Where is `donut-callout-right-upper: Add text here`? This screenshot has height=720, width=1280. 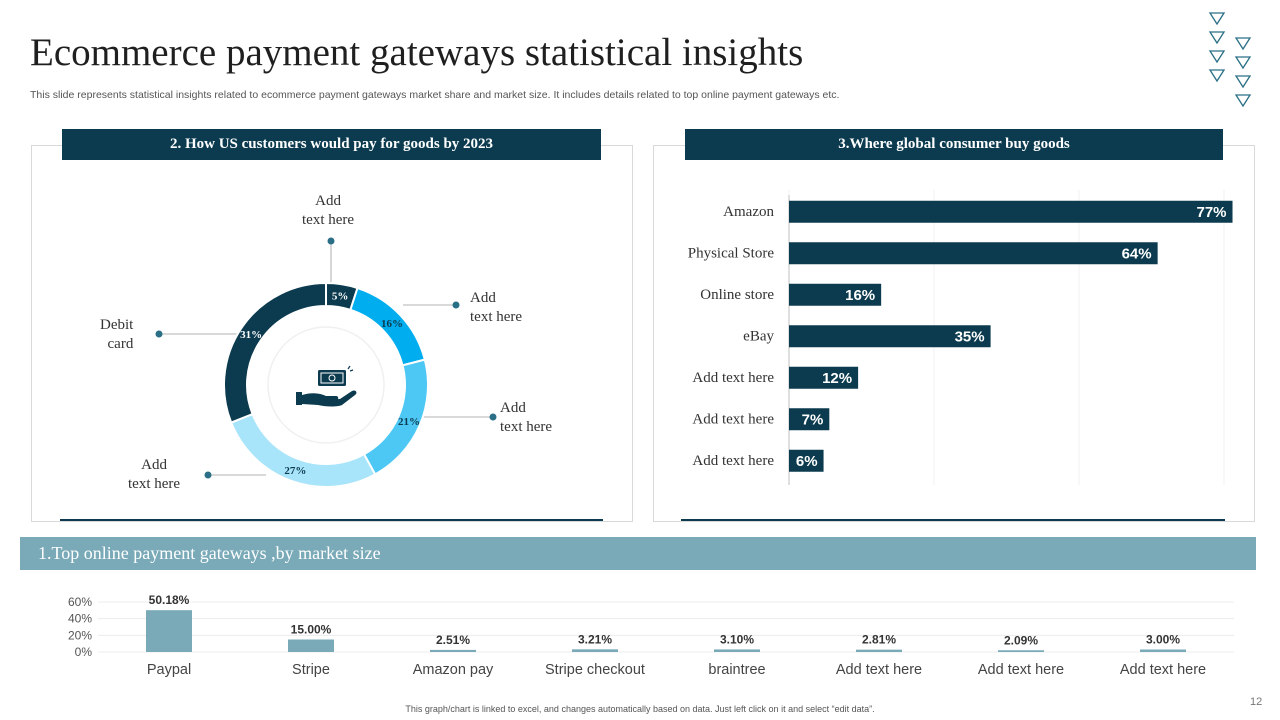
donut-callout-right-upper: Add text here is located at coordinates (496, 307).